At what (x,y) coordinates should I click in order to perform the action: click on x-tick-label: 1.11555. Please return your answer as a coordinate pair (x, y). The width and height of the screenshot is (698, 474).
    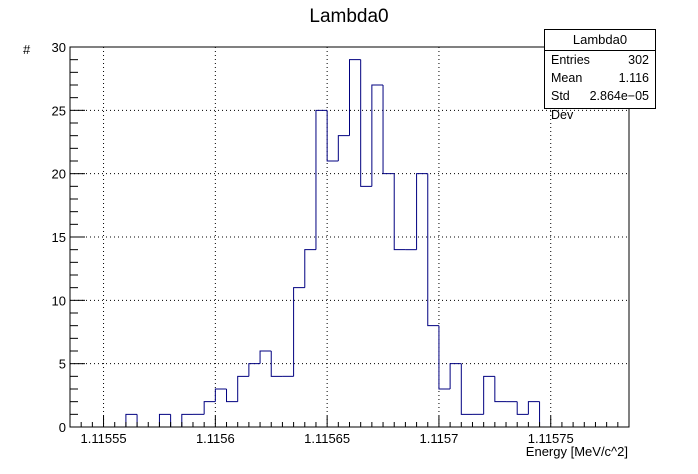
    Looking at the image, I should click on (104, 438).